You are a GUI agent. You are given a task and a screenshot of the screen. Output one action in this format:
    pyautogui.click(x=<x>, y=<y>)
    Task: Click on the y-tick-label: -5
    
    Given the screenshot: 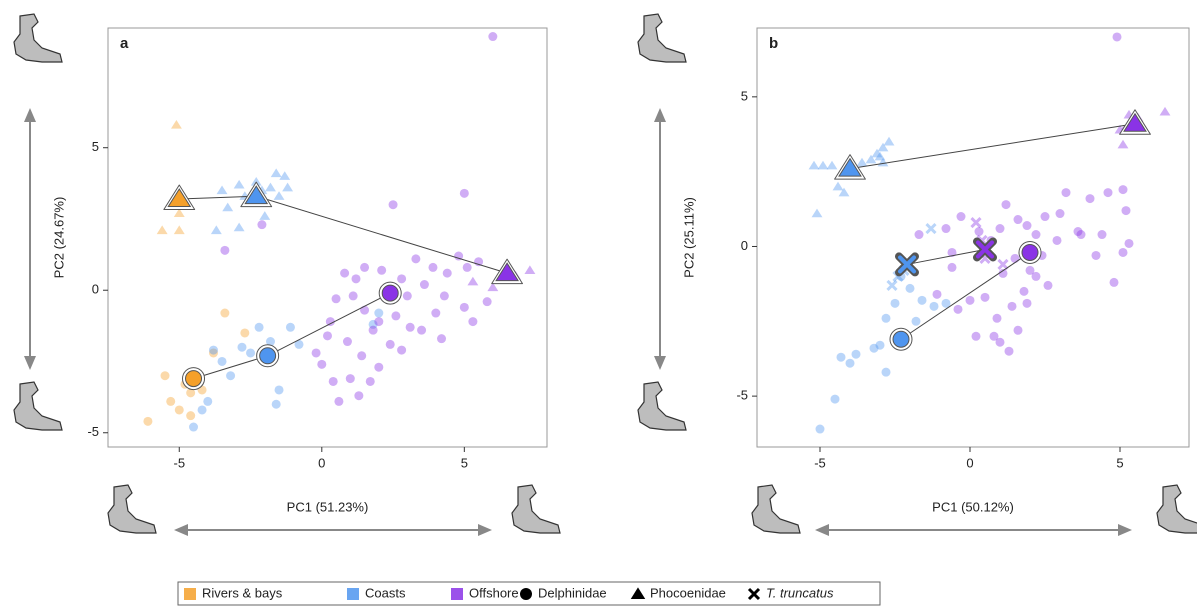 What is the action you would take?
    pyautogui.click(x=93, y=431)
    